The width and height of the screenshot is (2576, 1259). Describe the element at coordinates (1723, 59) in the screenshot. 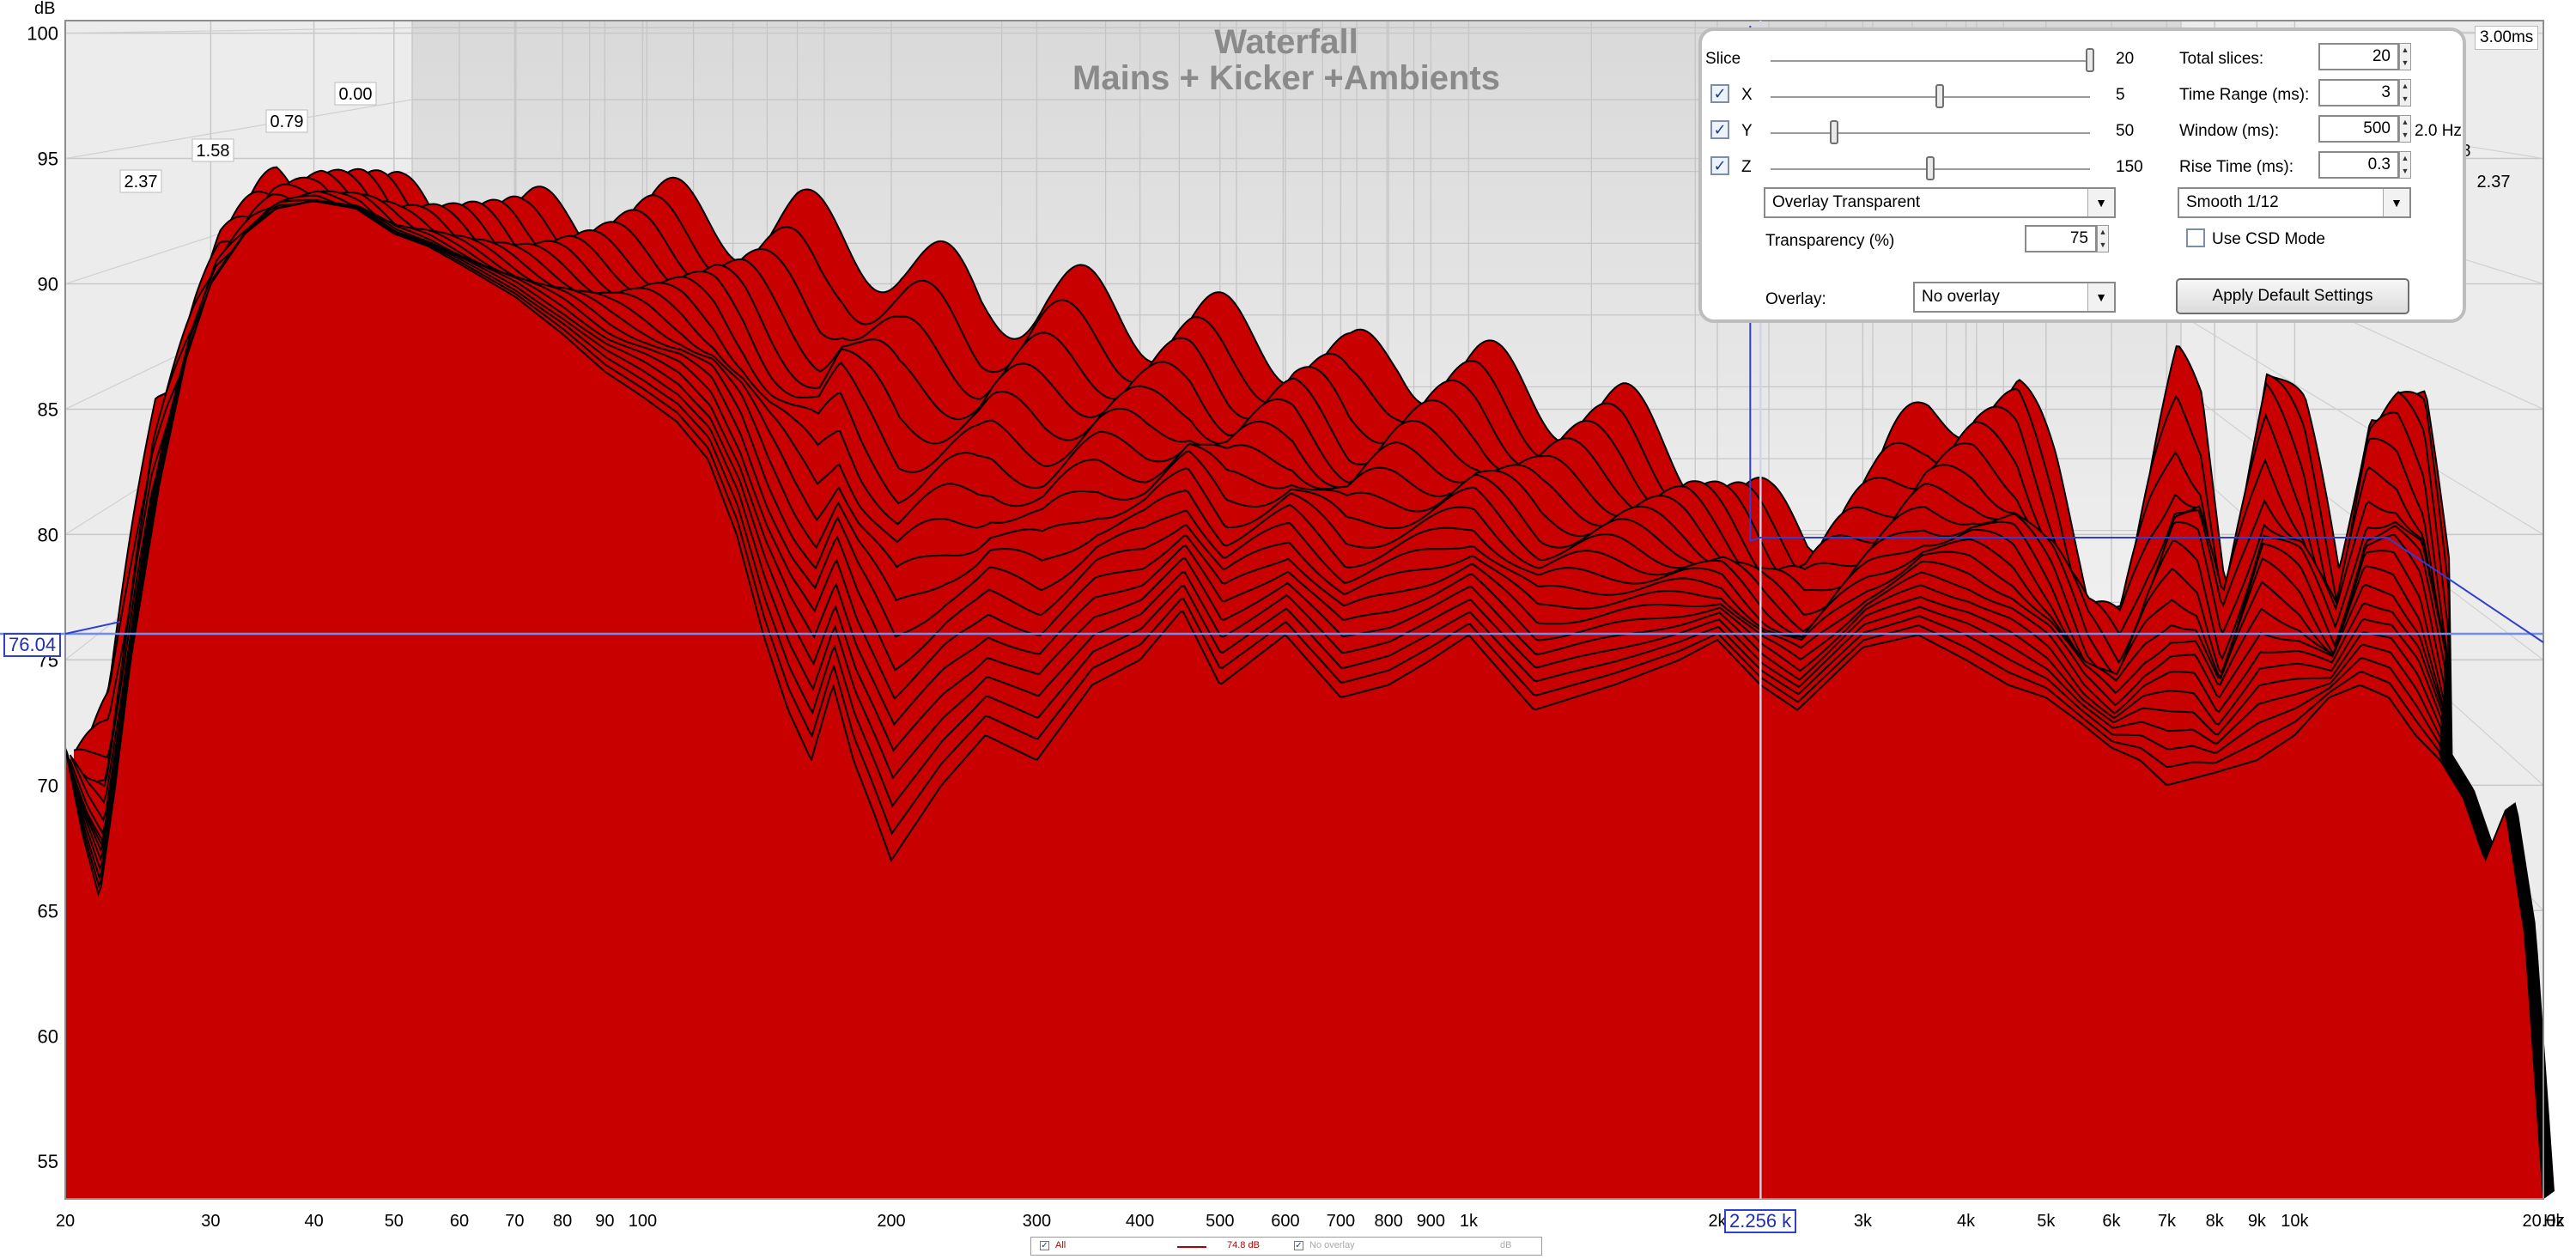

I see `slice-label: Slice` at that location.